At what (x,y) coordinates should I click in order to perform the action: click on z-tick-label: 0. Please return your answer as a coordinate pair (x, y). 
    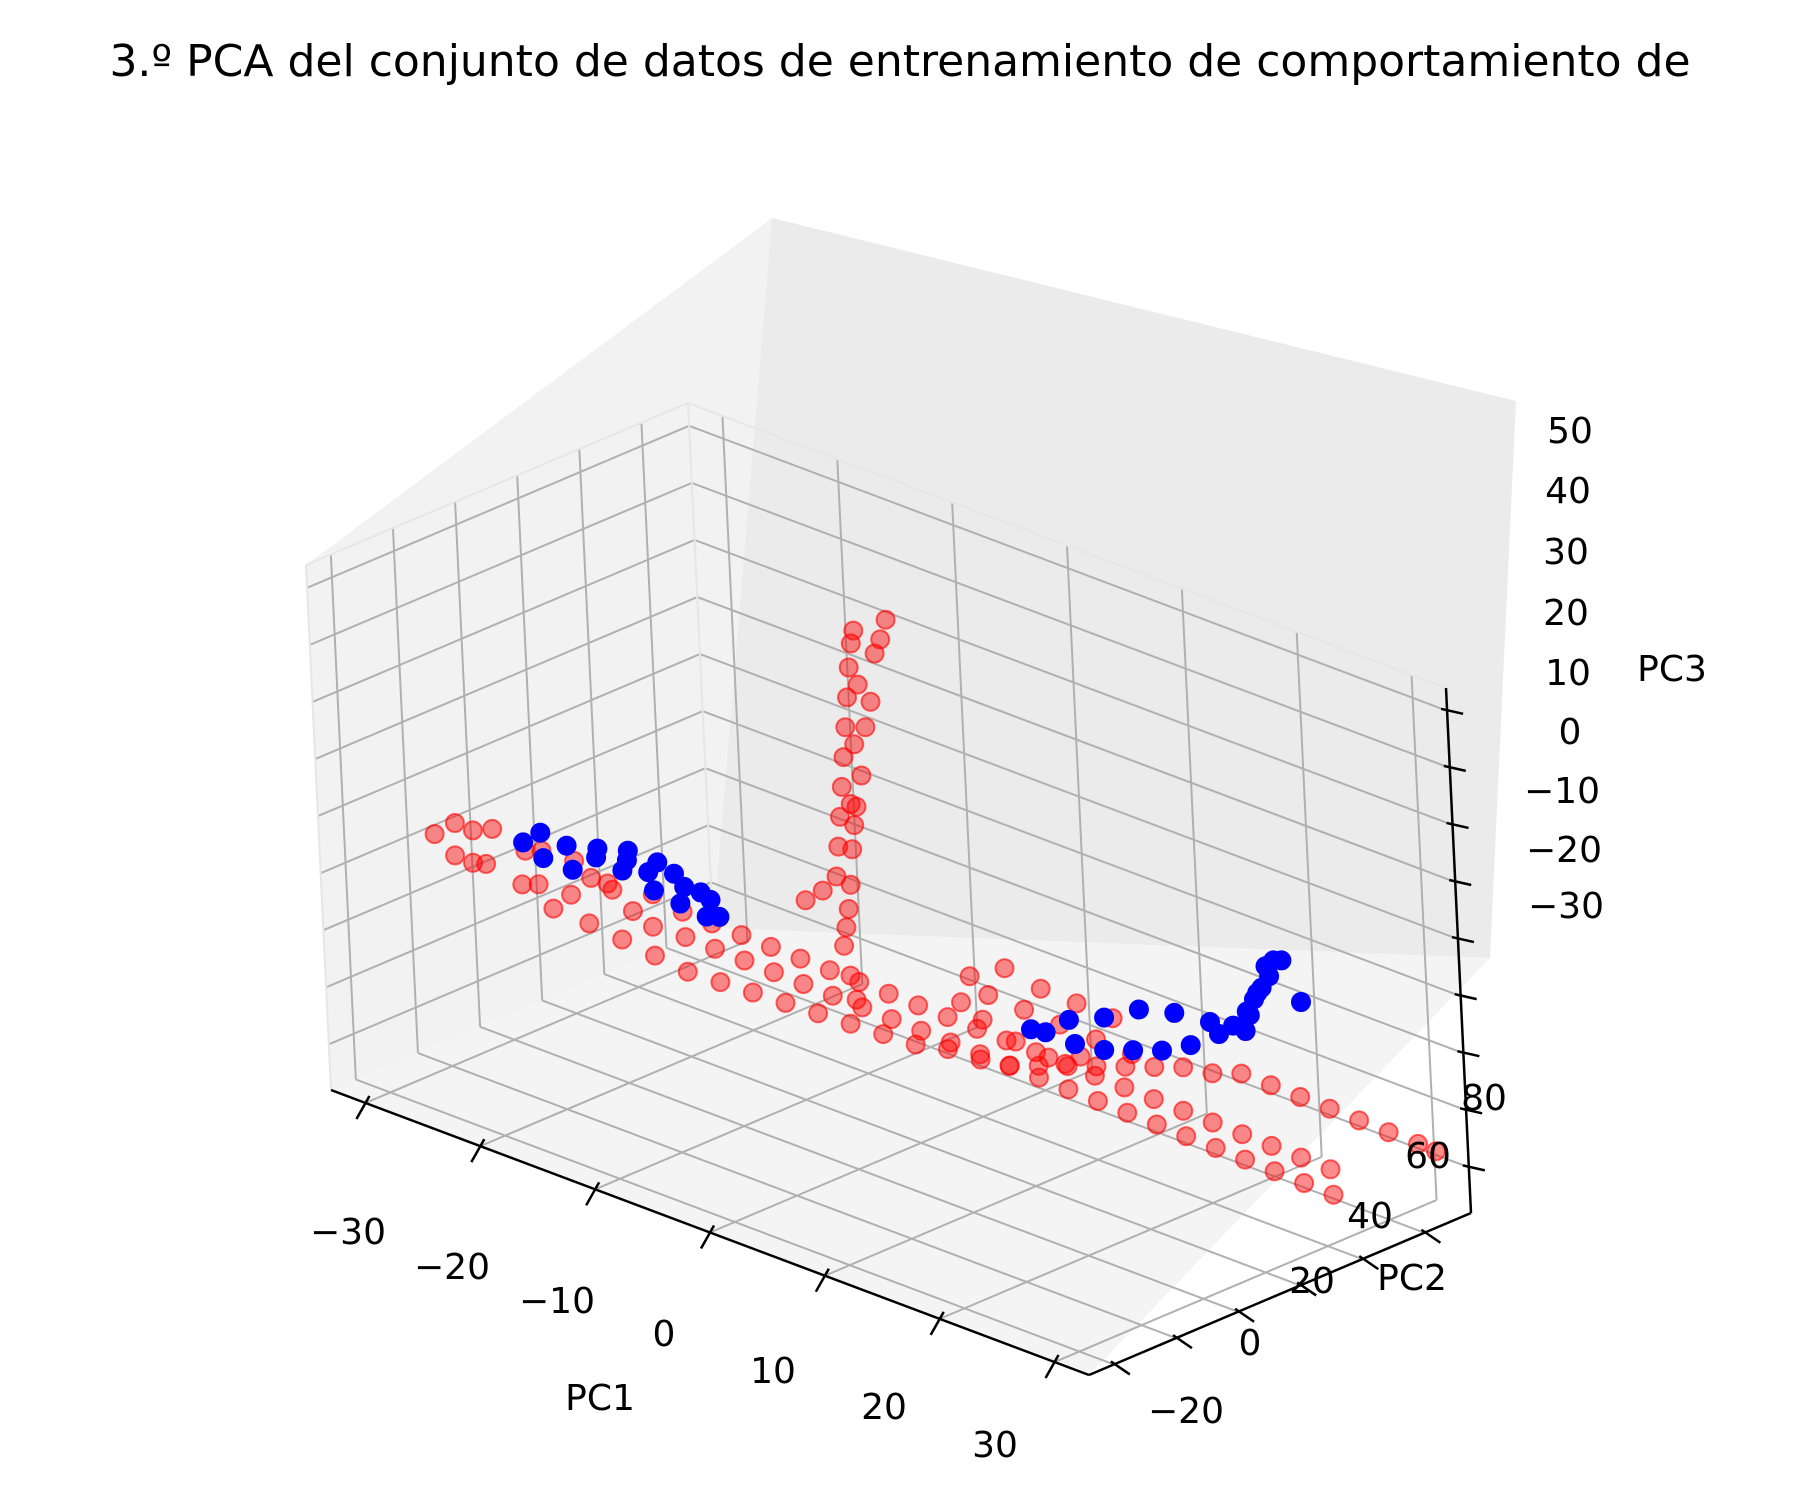
    Looking at the image, I should click on (1570, 732).